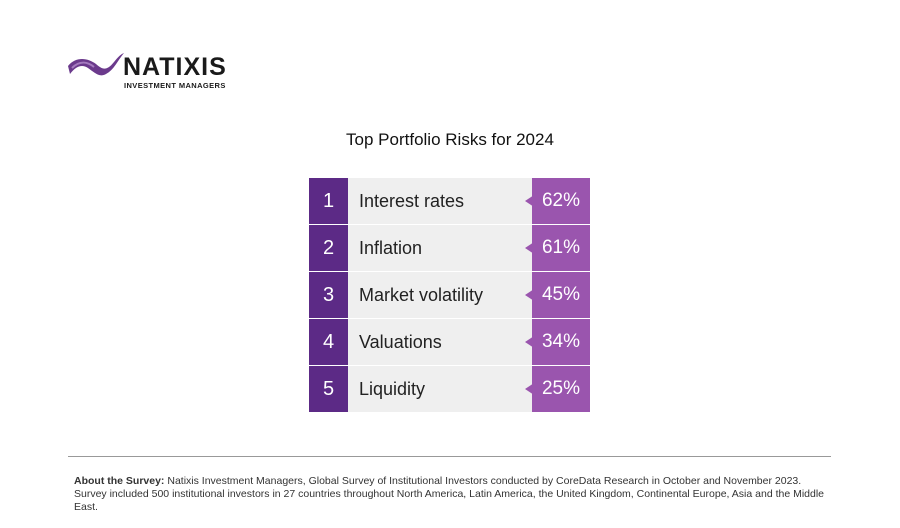 This screenshot has height=528, width=900. Describe the element at coordinates (175, 85) in the screenshot. I see `brand-tagline: INVESTMENT MANAGERS` at that location.